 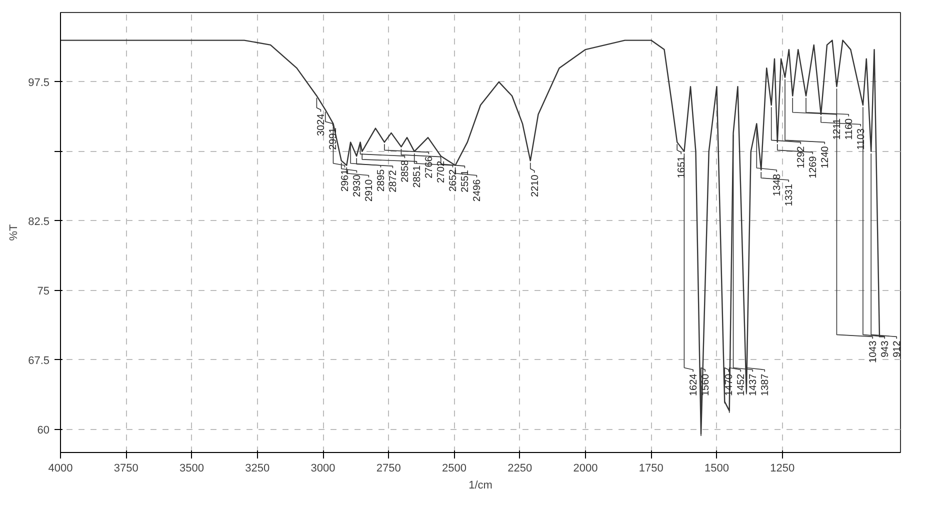 I want to click on annotation: 1043, so click(x=874, y=351).